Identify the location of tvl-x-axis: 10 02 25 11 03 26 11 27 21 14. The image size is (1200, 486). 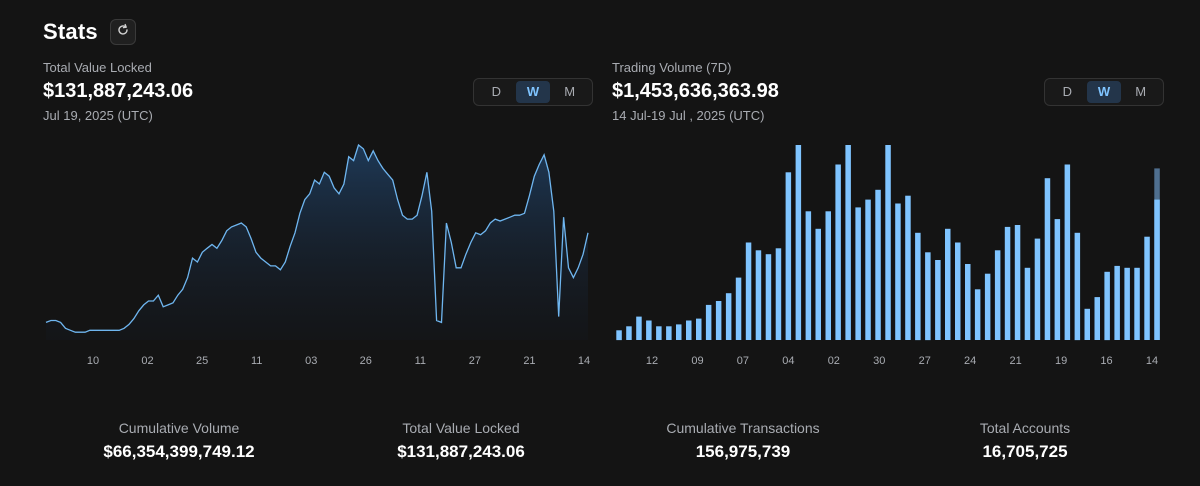
(338, 361).